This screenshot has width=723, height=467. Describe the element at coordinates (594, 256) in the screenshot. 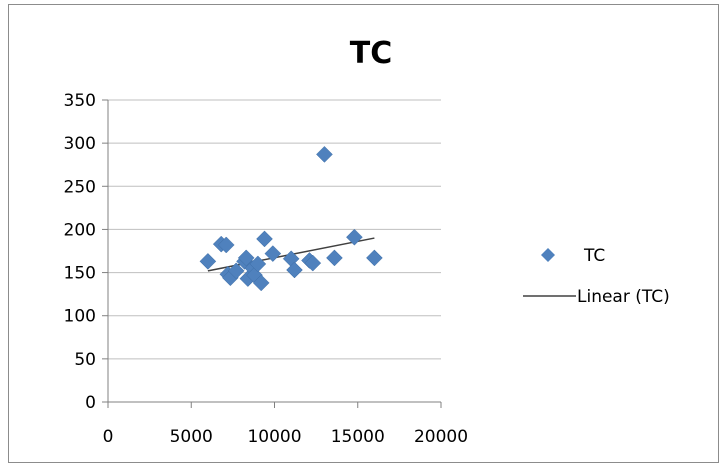

I see `legend-label-tc: TC` at that location.